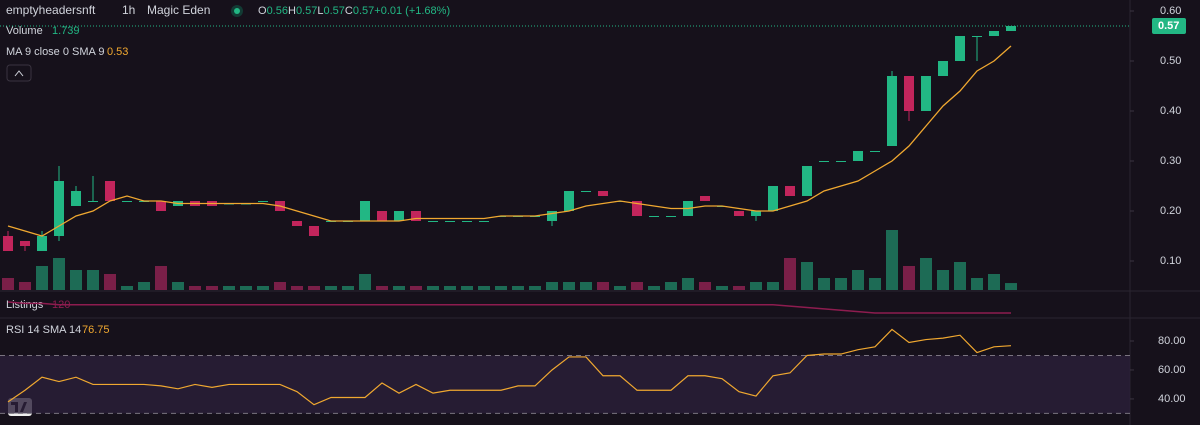 The image size is (1200, 425). What do you see at coordinates (51, 10) in the screenshot?
I see `symbol: emptyheadersnft` at bounding box center [51, 10].